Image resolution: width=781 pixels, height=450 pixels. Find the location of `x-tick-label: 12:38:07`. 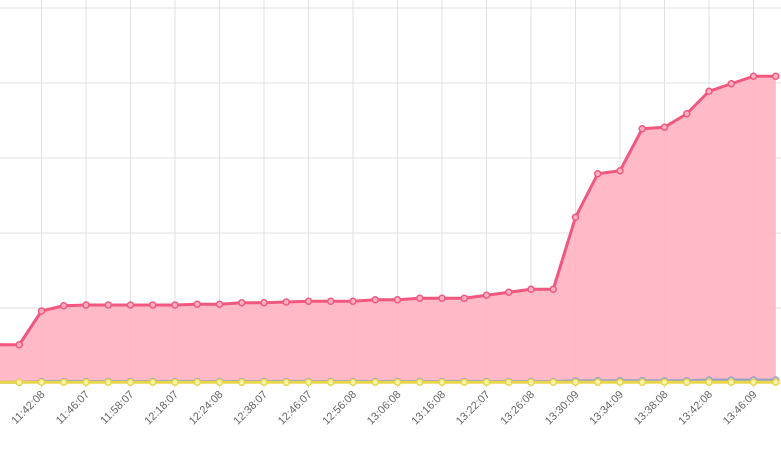

x-tick-label: 12:38:07 is located at coordinates (250, 408).